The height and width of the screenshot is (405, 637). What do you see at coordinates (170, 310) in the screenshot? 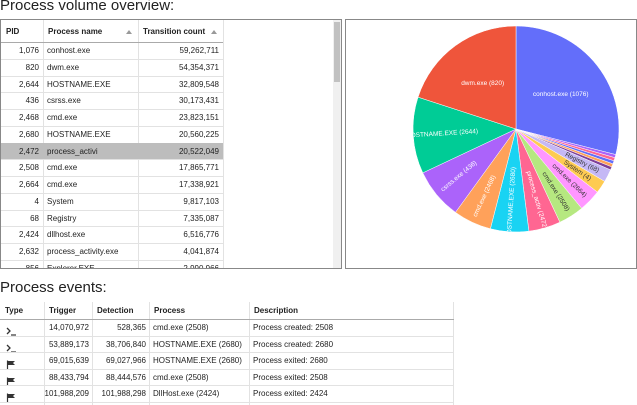
I see `column-header: Process` at bounding box center [170, 310].